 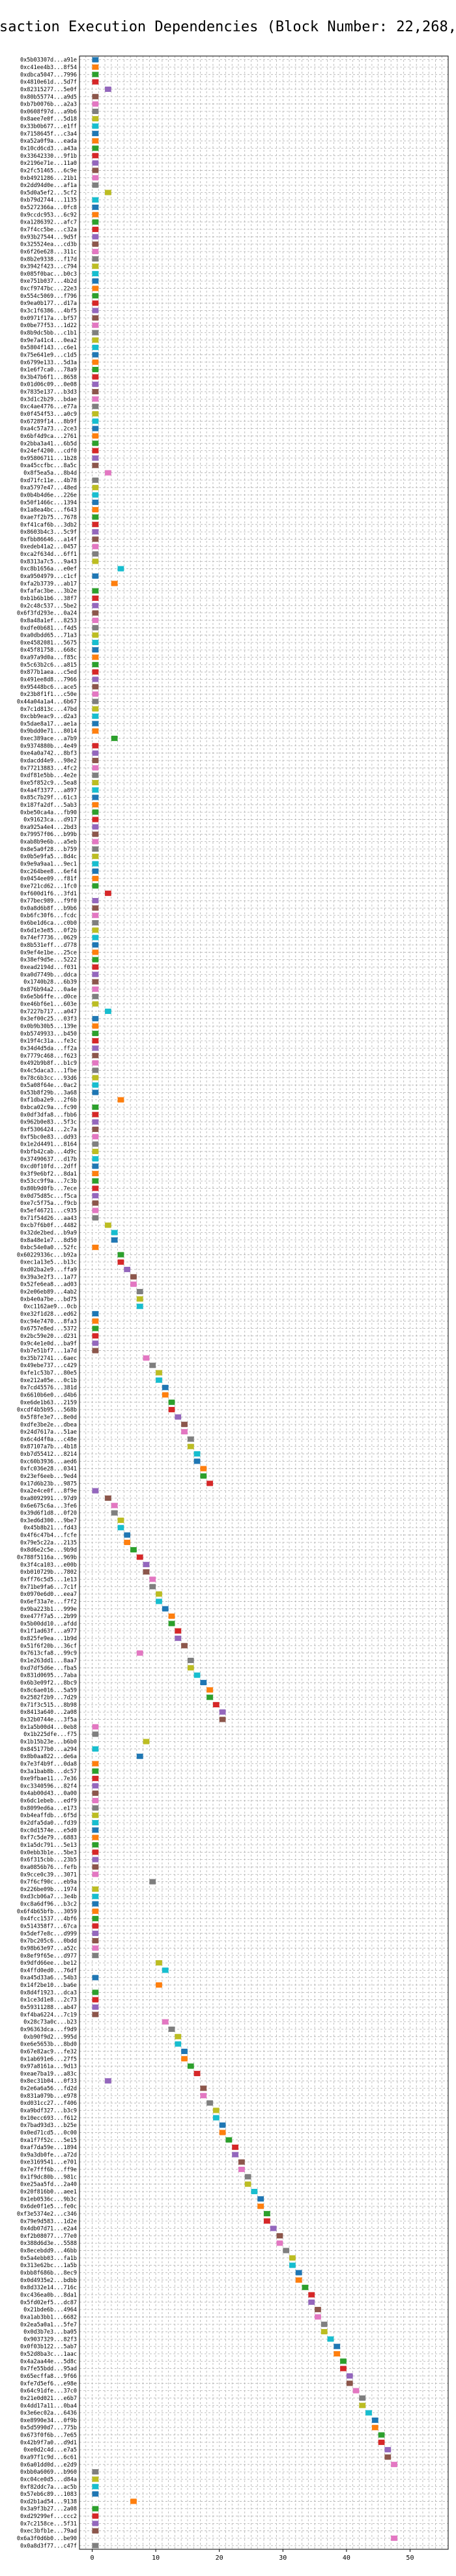 I want to click on y-tick-label: 0xa9504979...c1cf, so click(x=49, y=576).